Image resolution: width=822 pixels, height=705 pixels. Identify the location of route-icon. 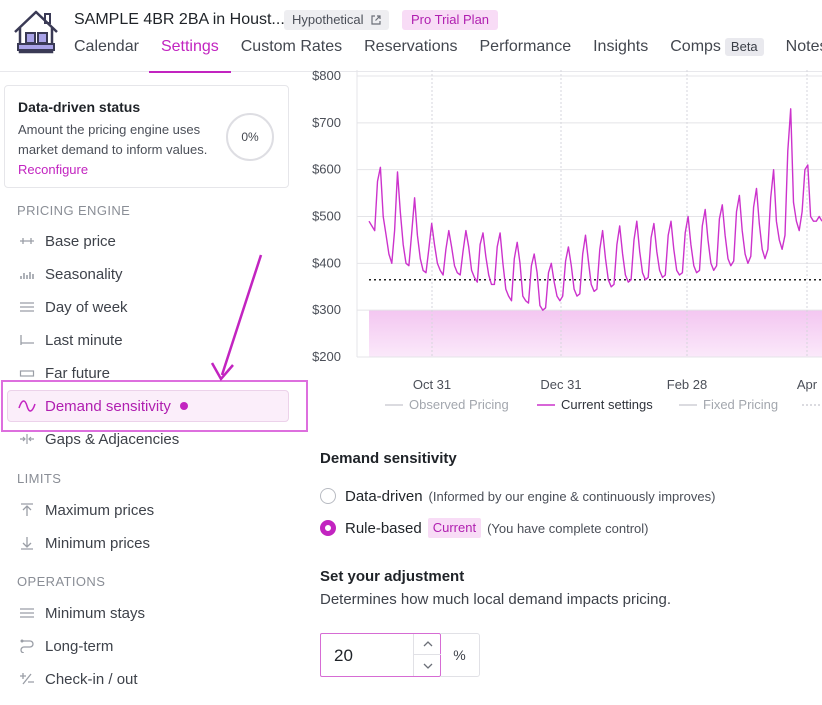
(27, 646).